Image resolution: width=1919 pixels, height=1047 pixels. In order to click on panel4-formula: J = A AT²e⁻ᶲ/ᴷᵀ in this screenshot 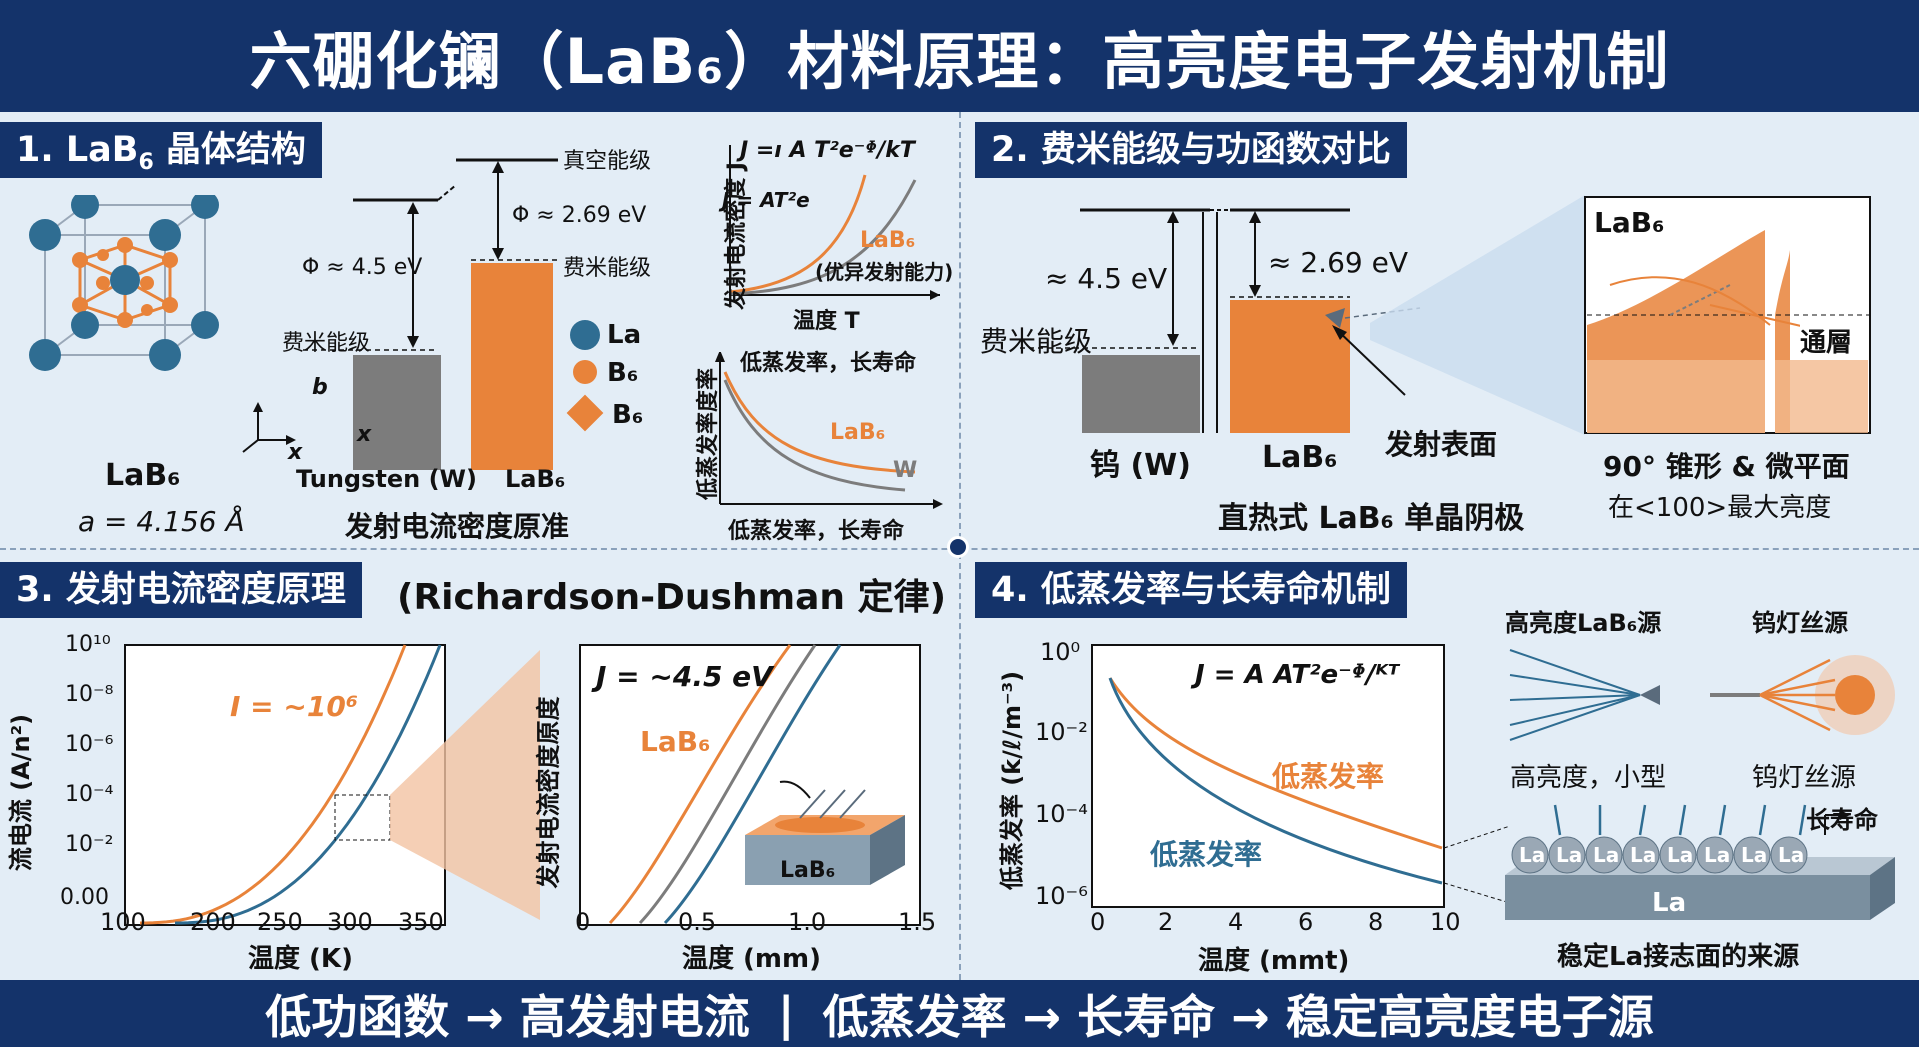, I will do `click(1297, 675)`.